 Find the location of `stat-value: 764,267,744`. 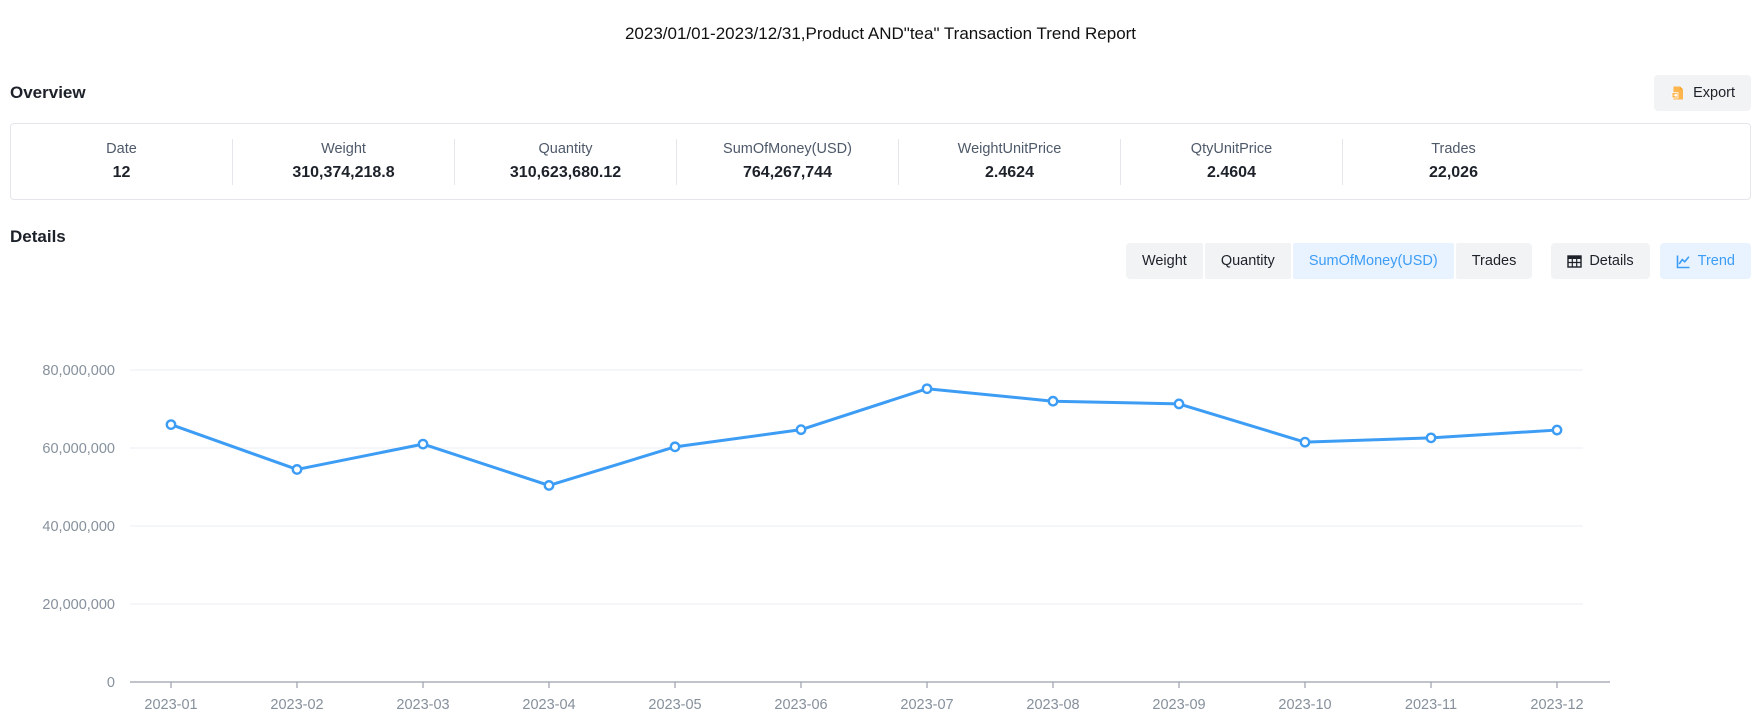

stat-value: 764,267,744 is located at coordinates (787, 172).